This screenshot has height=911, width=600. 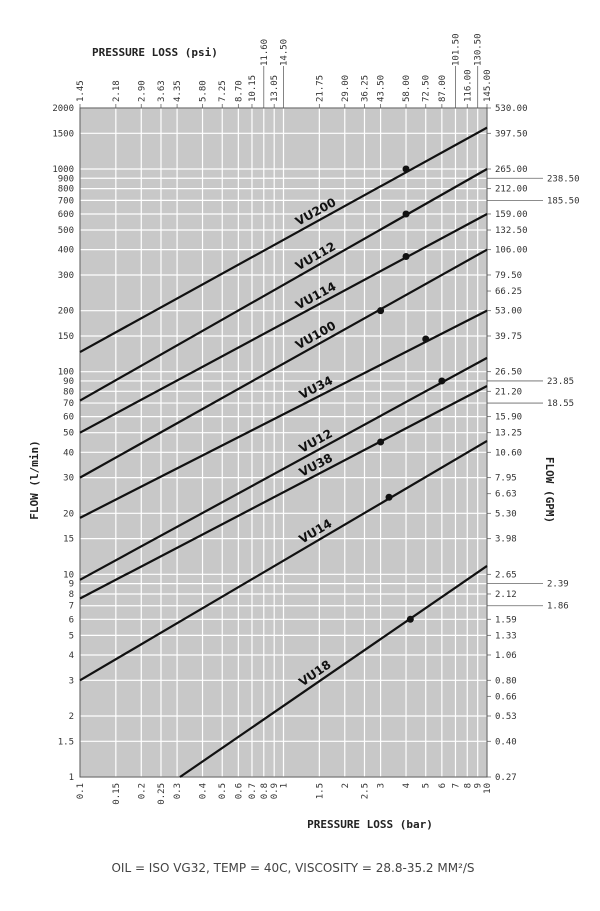 I want to click on x2-tick-label: 5.80, so click(x=204, y=91).